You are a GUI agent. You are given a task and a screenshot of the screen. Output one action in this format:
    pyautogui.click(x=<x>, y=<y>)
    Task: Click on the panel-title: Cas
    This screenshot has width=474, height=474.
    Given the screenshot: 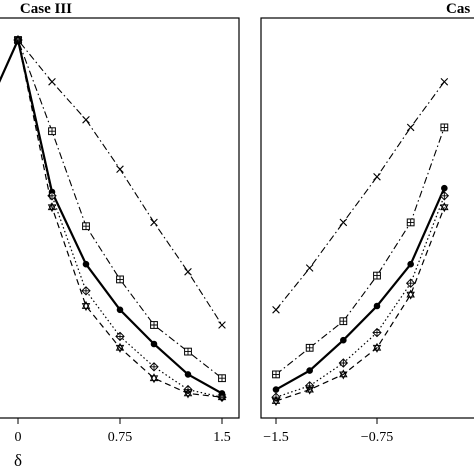 What is the action you would take?
    pyautogui.click(x=458, y=9)
    